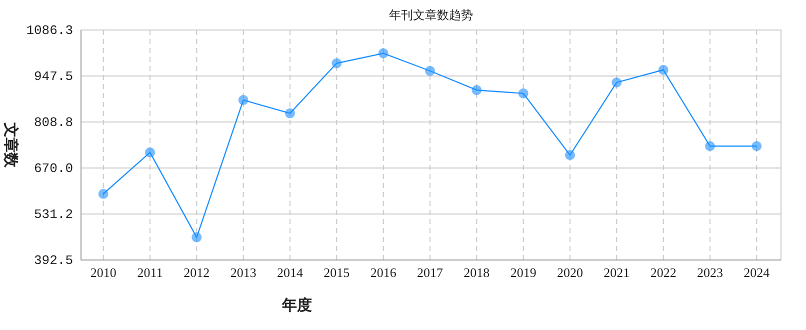  I want to click on x-tick-label: 2017, so click(430, 272).